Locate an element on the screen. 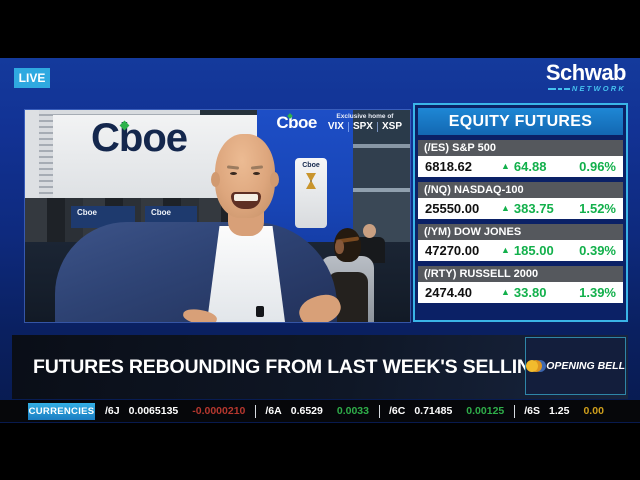 The height and width of the screenshot is (480, 640). office-windows is located at coordinates (381, 186).